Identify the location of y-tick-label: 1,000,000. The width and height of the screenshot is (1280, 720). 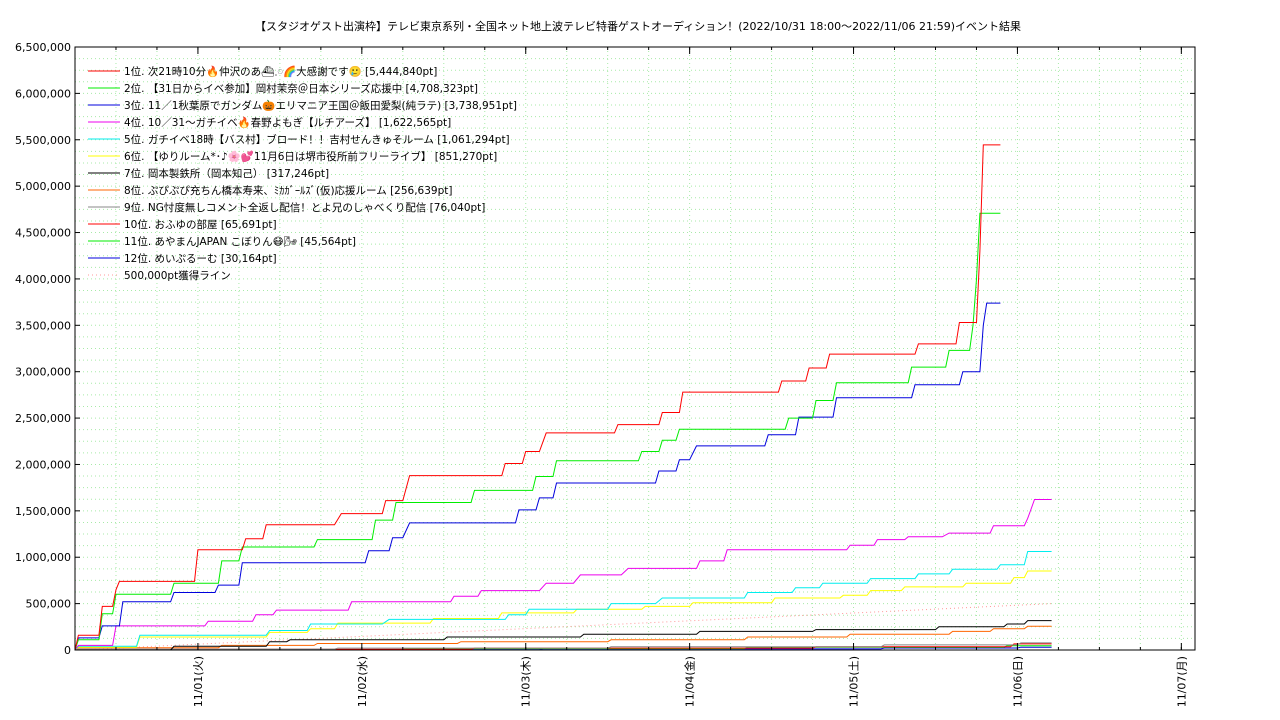
(43, 557).